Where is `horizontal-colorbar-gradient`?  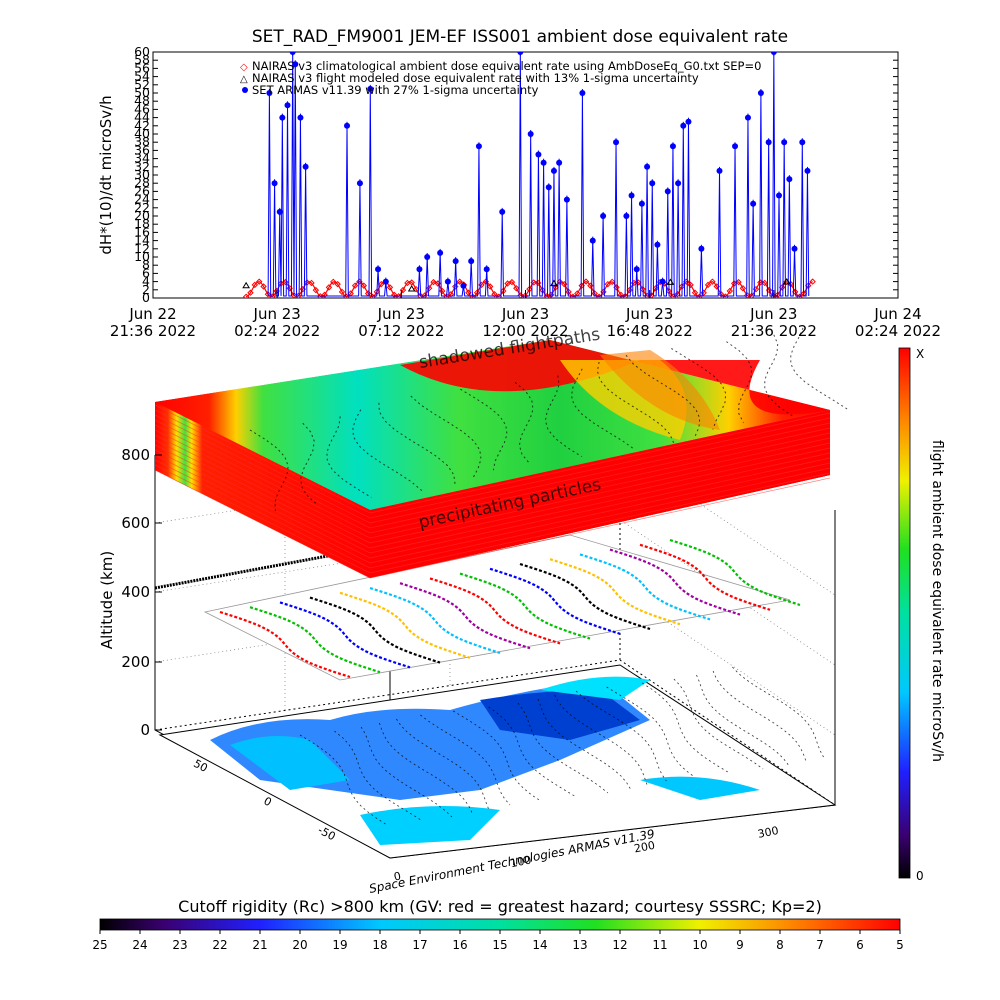 horizontal-colorbar-gradient is located at coordinates (500, 924).